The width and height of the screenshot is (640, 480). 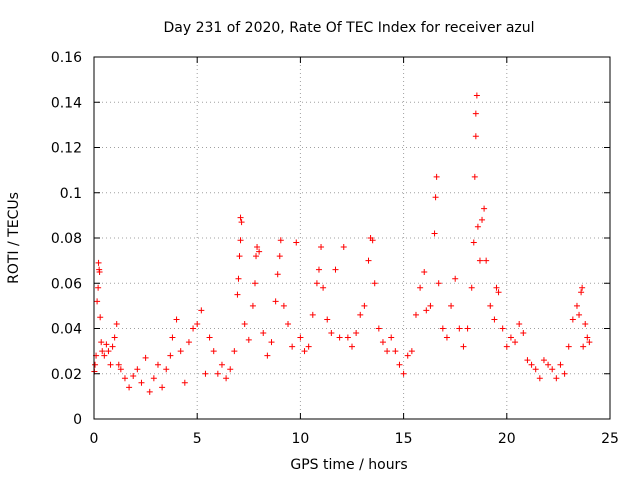 What do you see at coordinates (66, 284) in the screenshot?
I see `y-tick-label: 0.06` at bounding box center [66, 284].